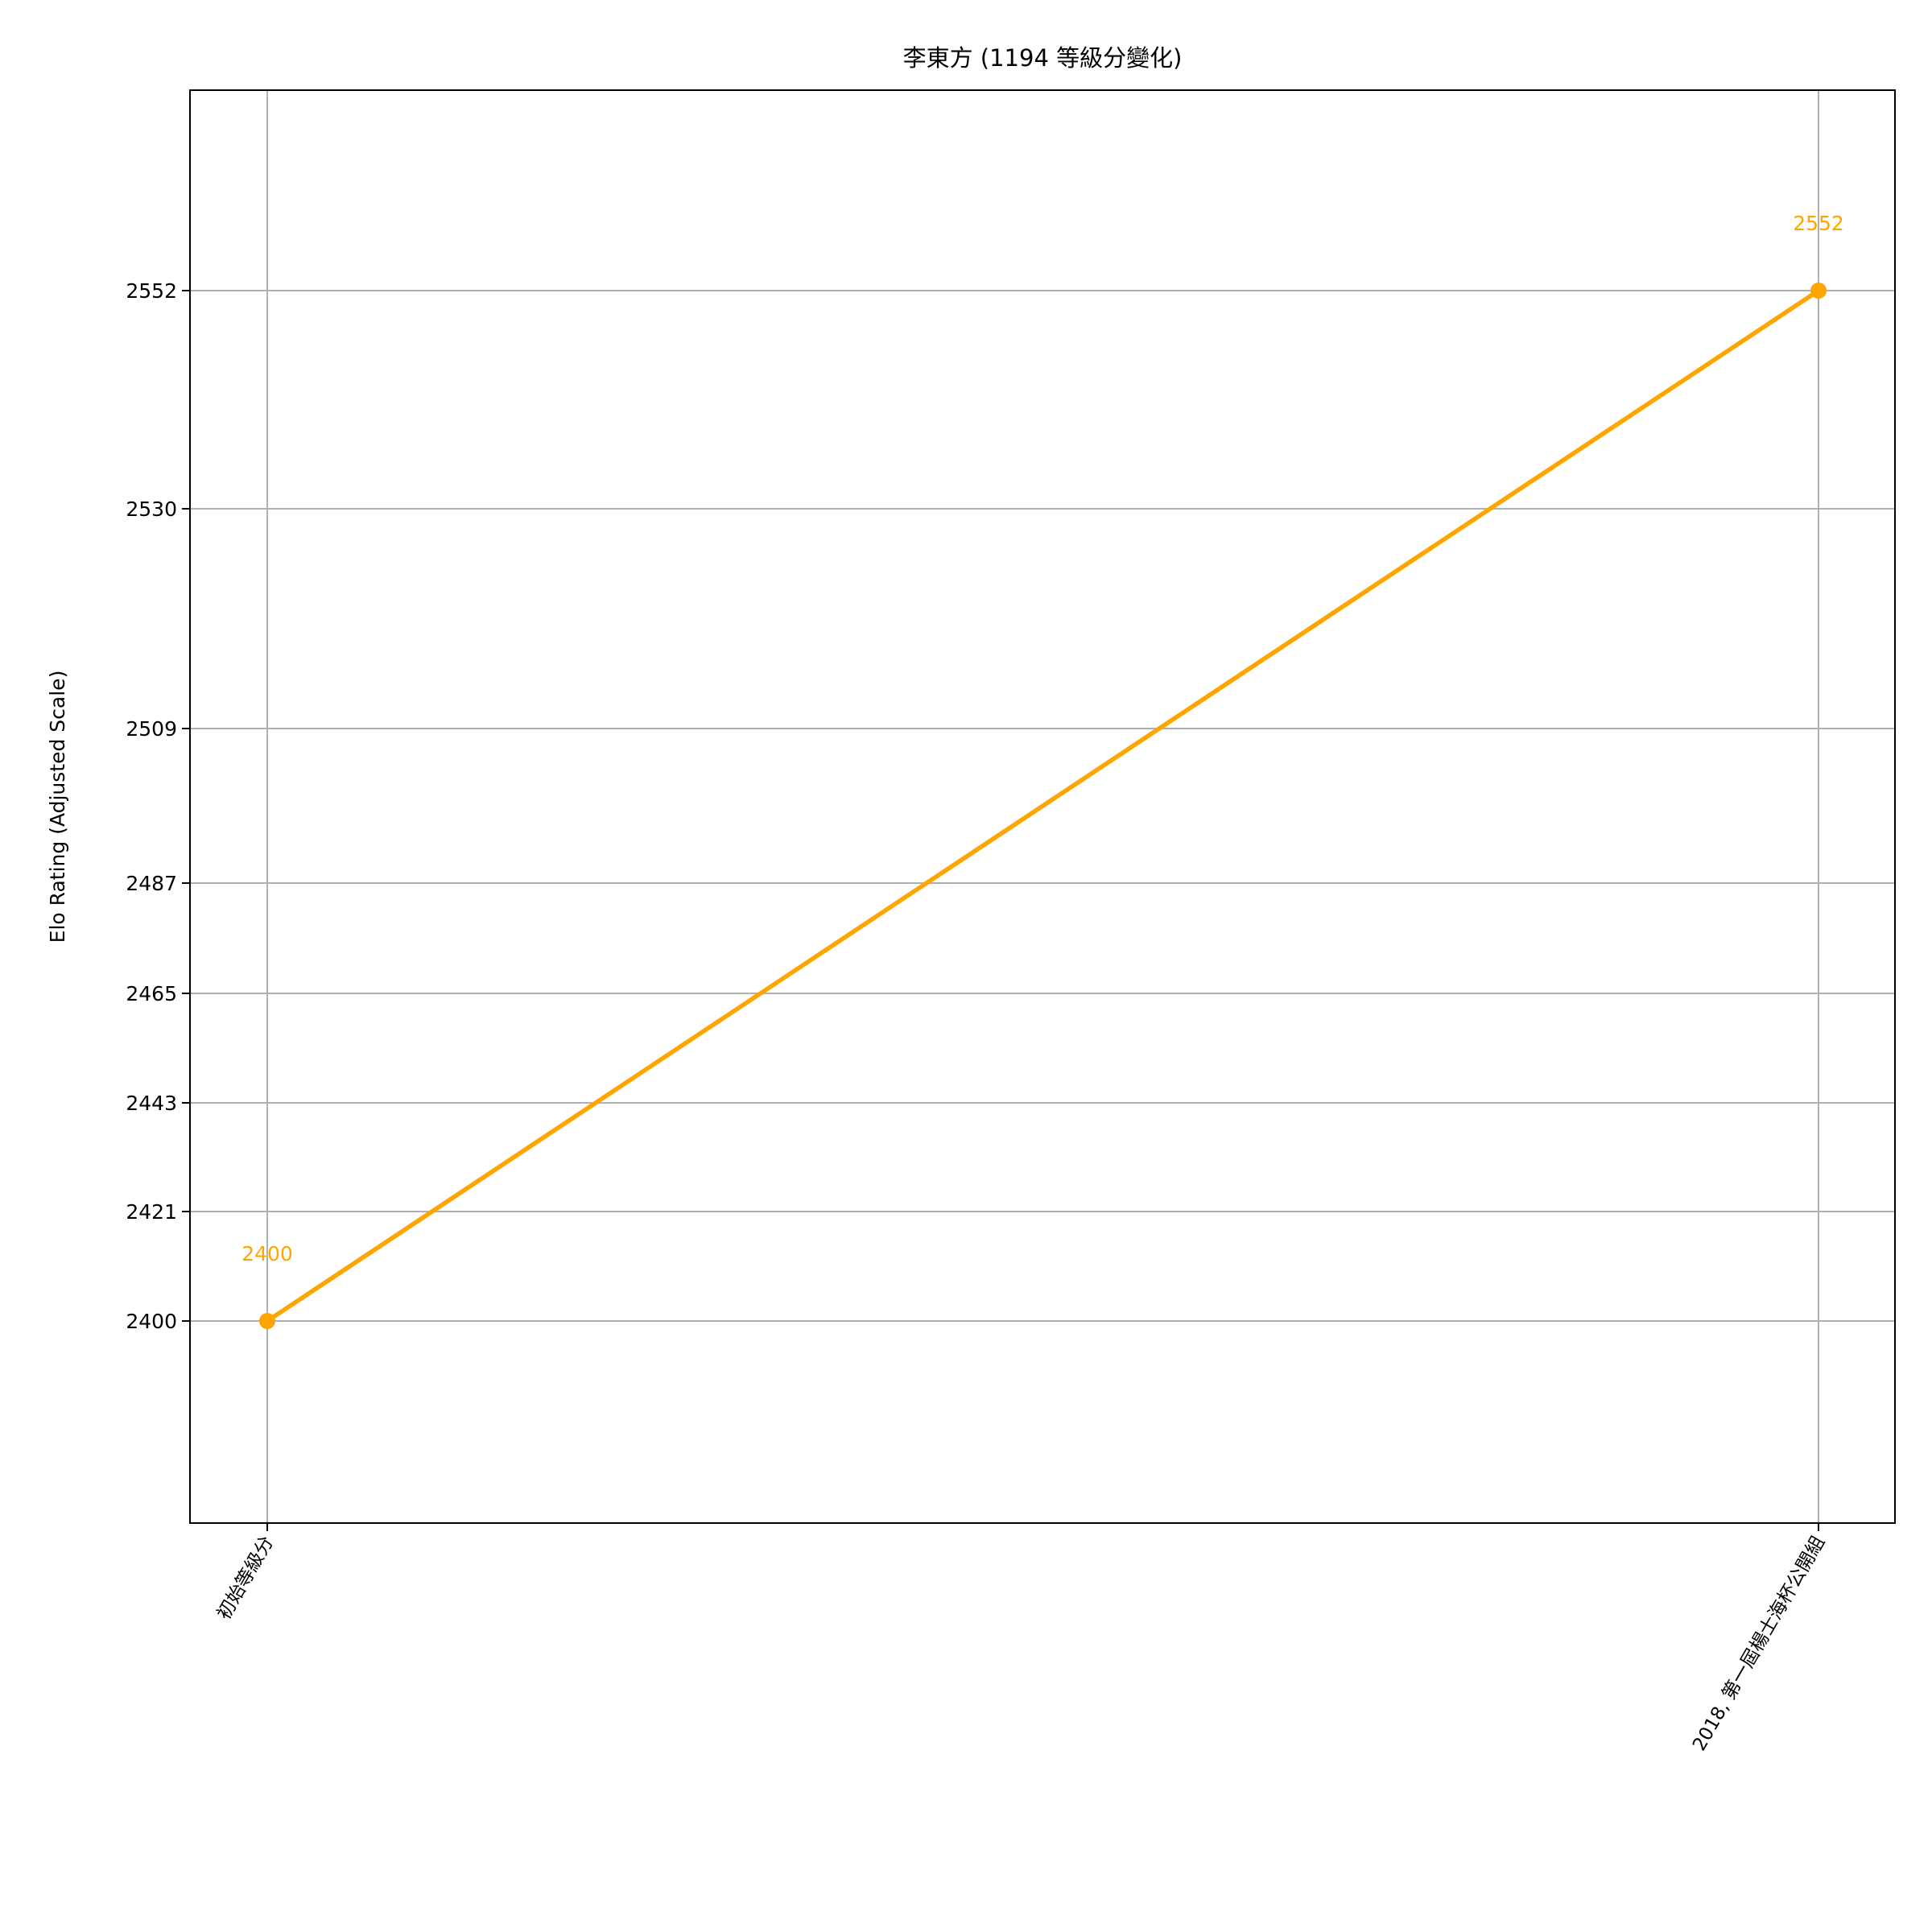  I want to click on y-axis-label: Elo Rating (Adjusted Scale), so click(57, 807).